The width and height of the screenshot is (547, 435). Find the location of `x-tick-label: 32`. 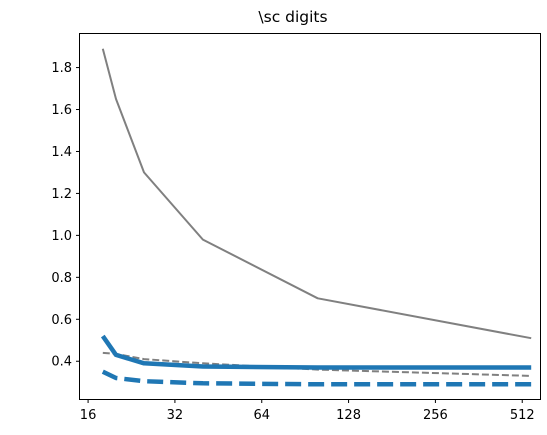

x-tick-label: 32 is located at coordinates (175, 415).